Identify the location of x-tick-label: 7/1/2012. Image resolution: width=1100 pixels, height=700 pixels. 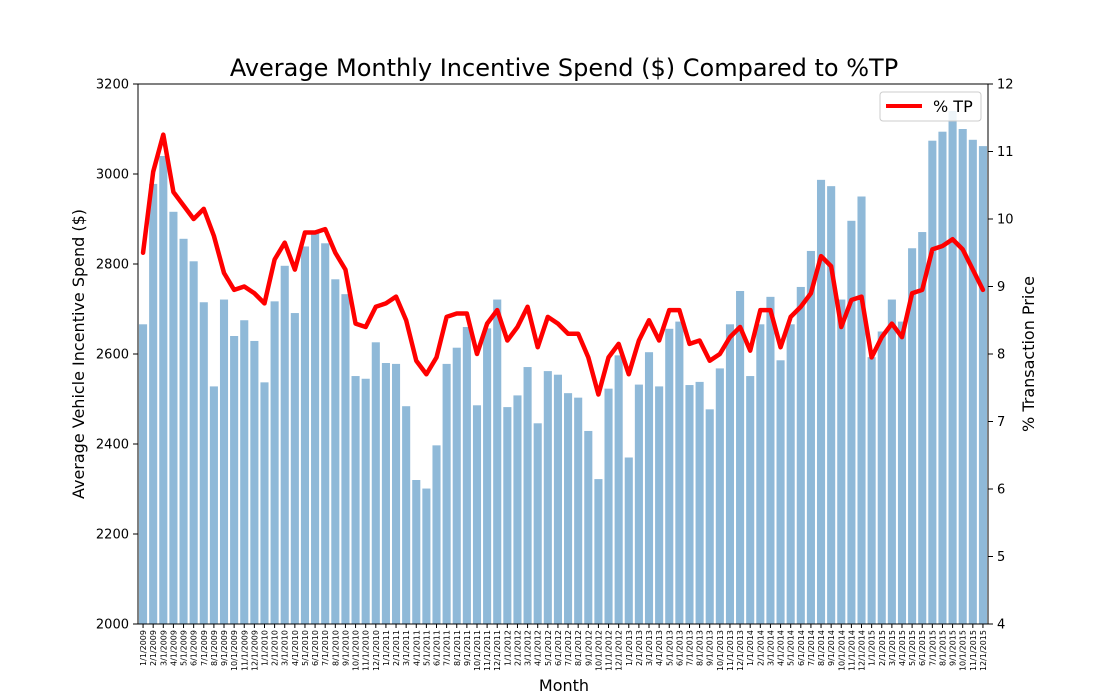
(568, 648).